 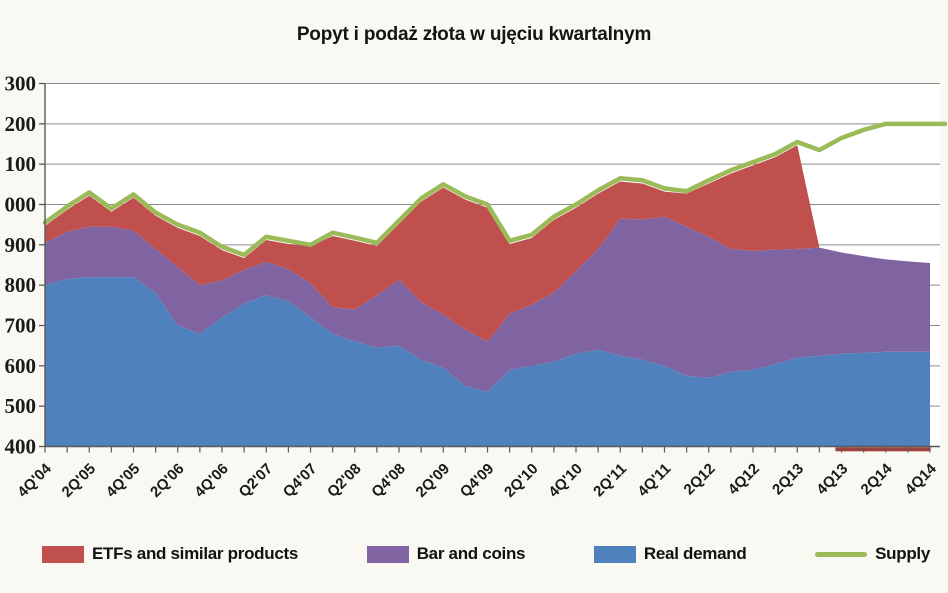 I want to click on y-tick-label: 100, so click(x=21, y=164).